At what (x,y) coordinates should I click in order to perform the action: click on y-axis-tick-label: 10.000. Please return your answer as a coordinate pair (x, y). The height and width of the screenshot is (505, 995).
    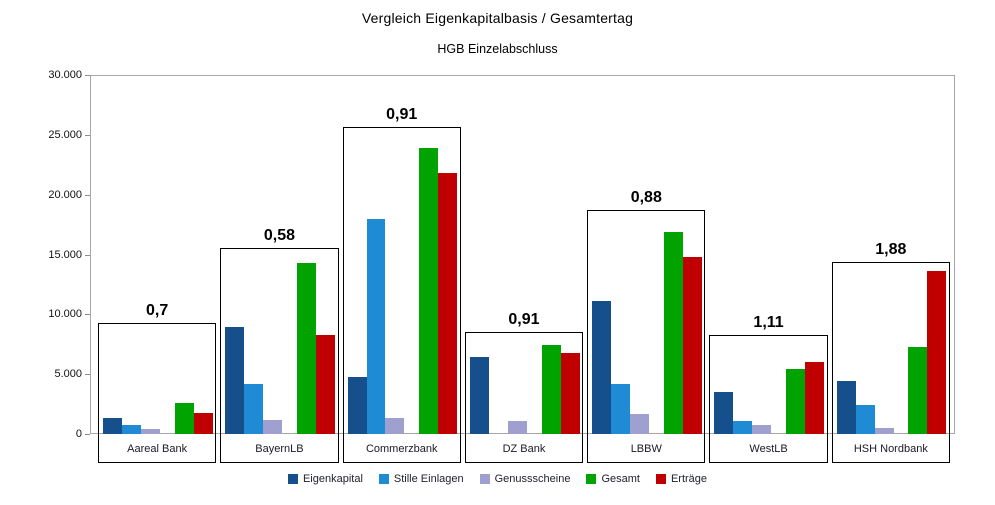
    Looking at the image, I should click on (65, 314).